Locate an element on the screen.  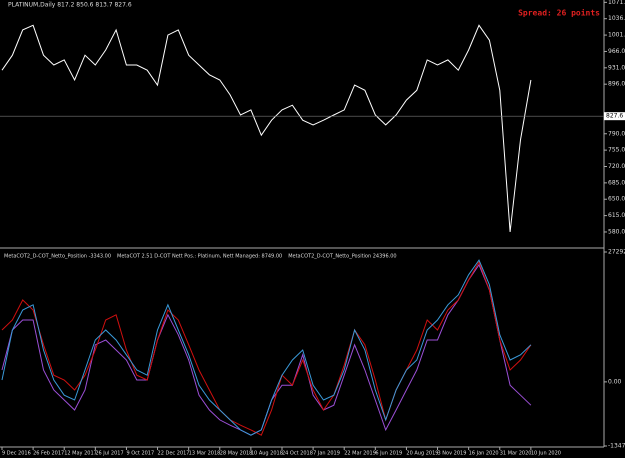
y-tick-label: 720.0 is located at coordinates (616, 166).